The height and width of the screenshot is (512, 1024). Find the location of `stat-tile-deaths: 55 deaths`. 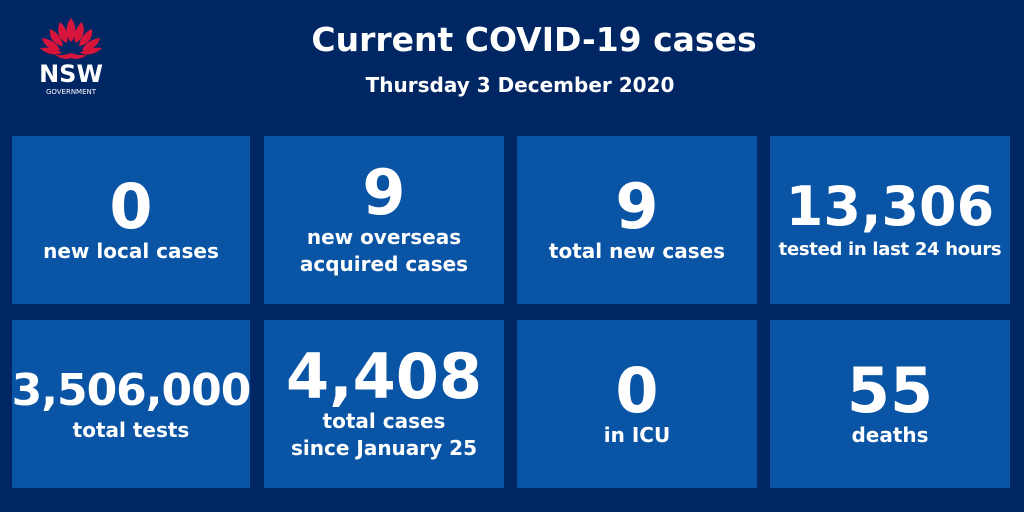

stat-tile-deaths: 55 deaths is located at coordinates (890, 404).